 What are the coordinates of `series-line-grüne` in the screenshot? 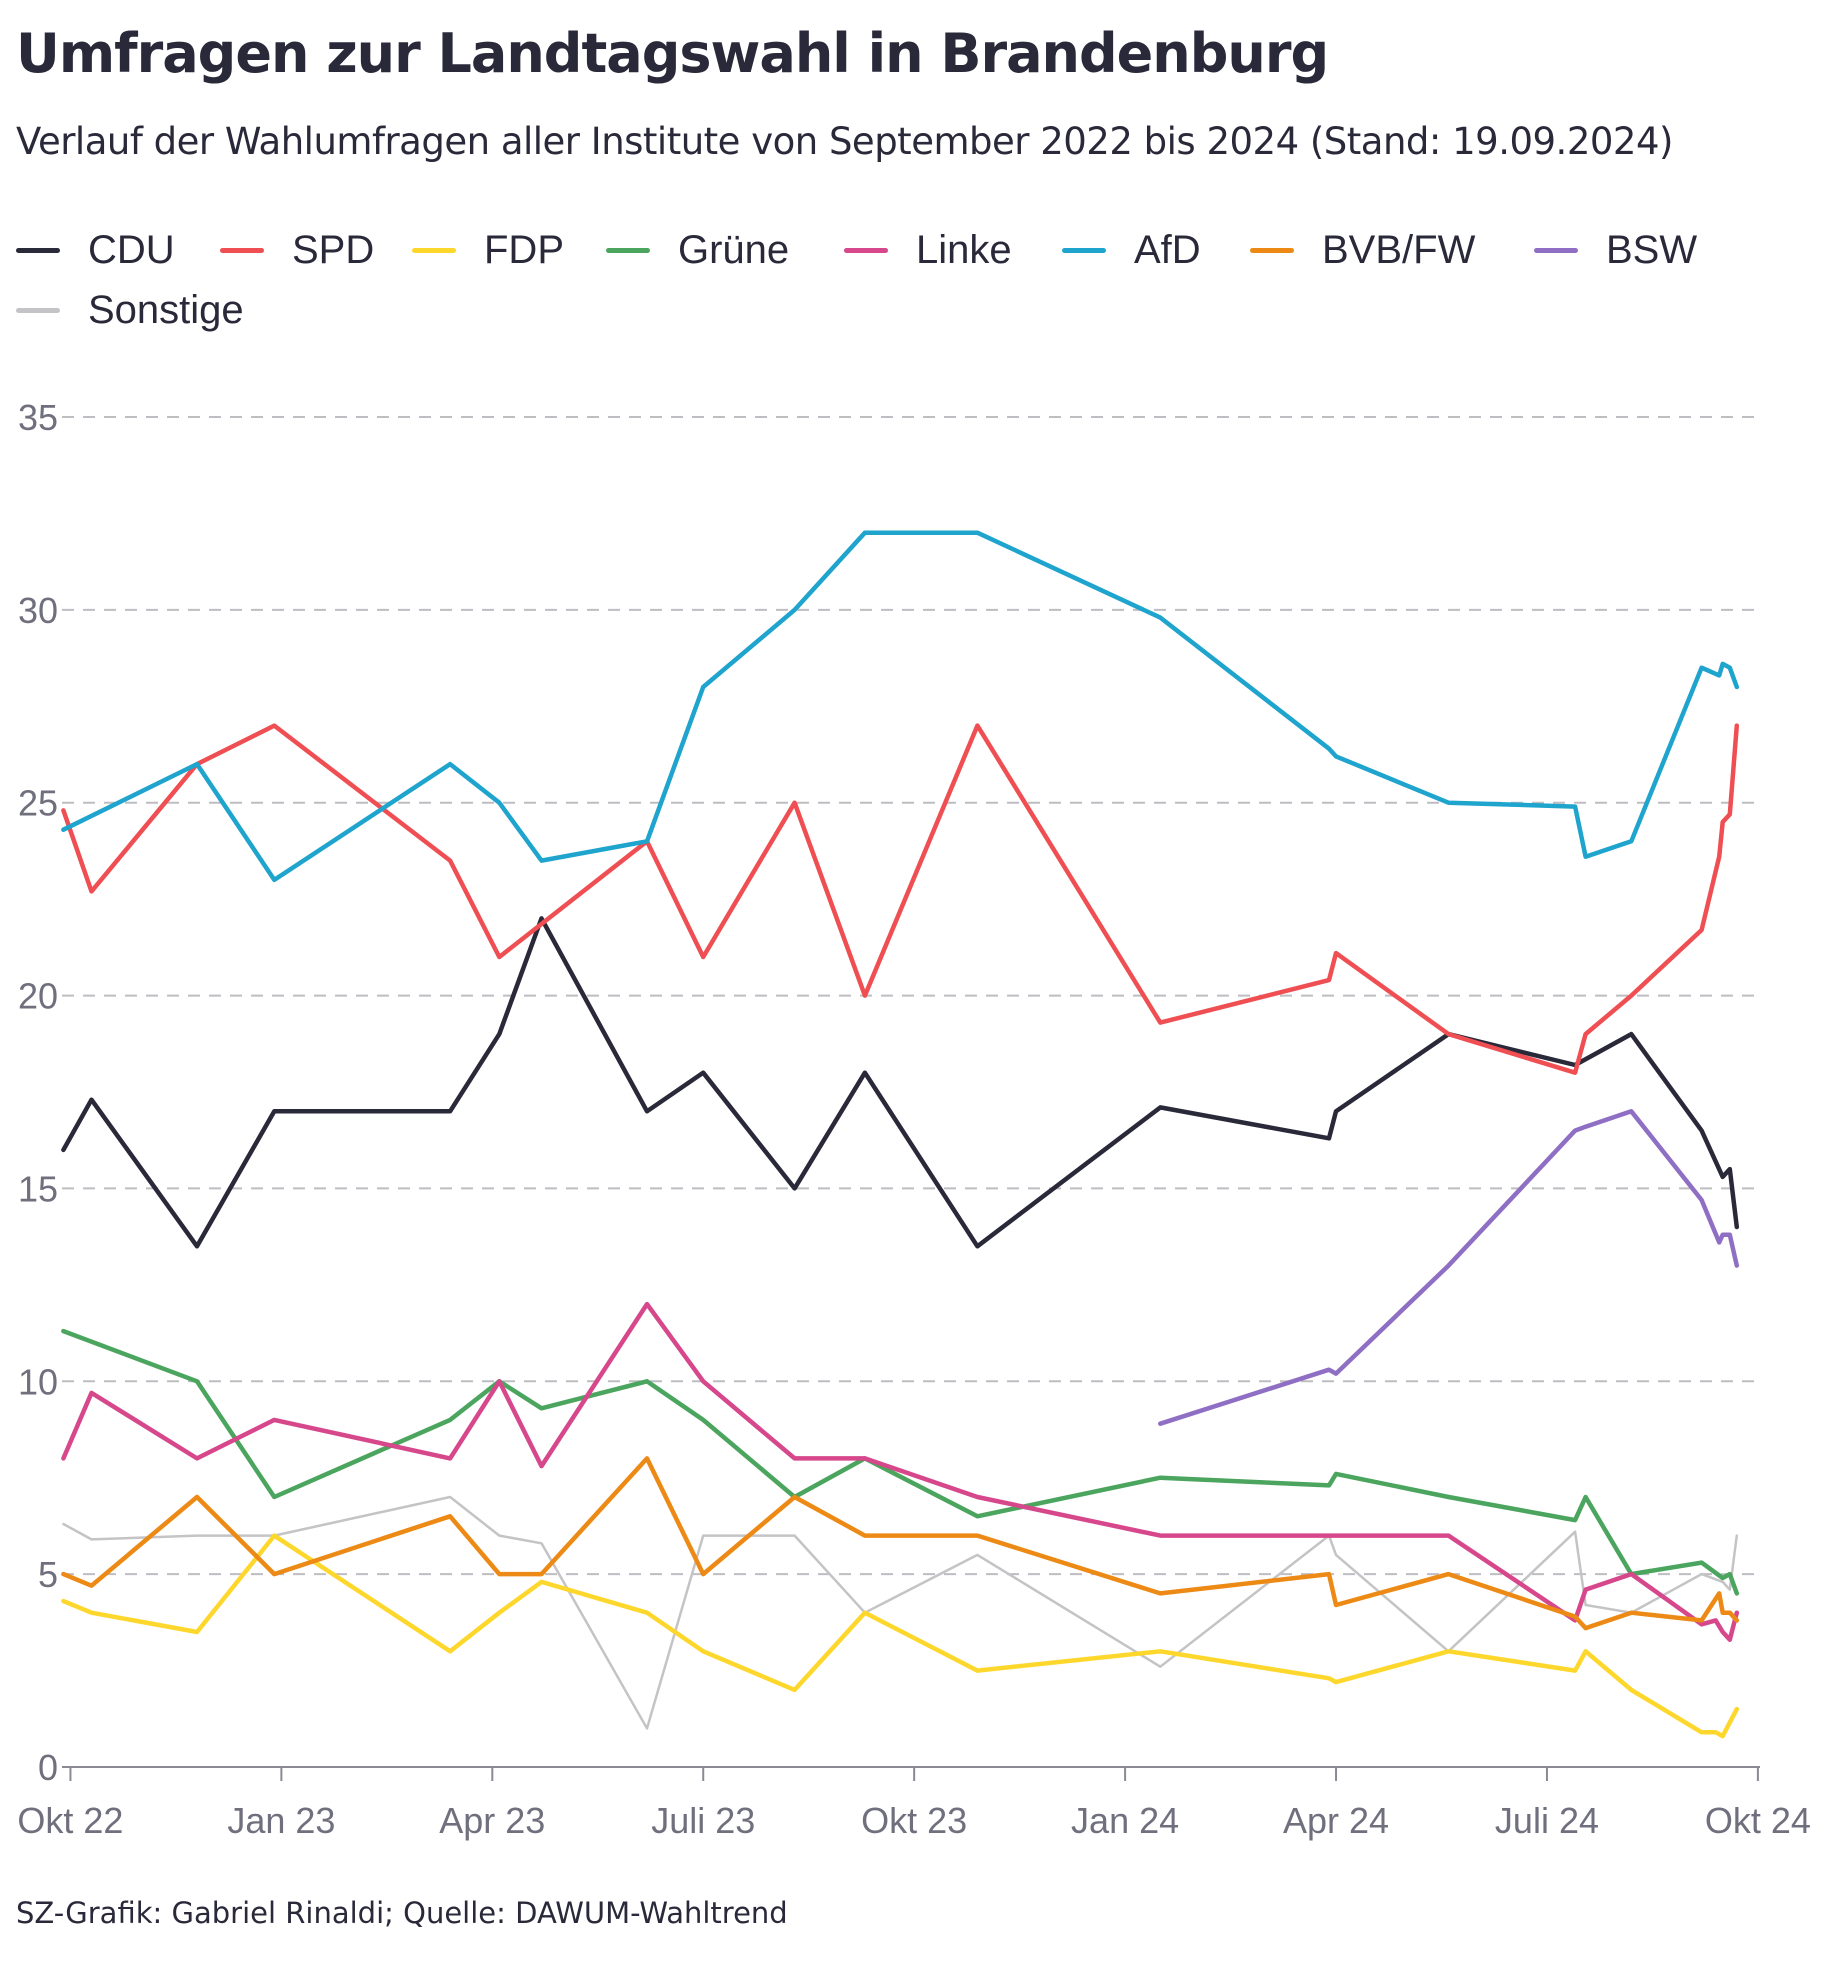 It's located at (900, 1462).